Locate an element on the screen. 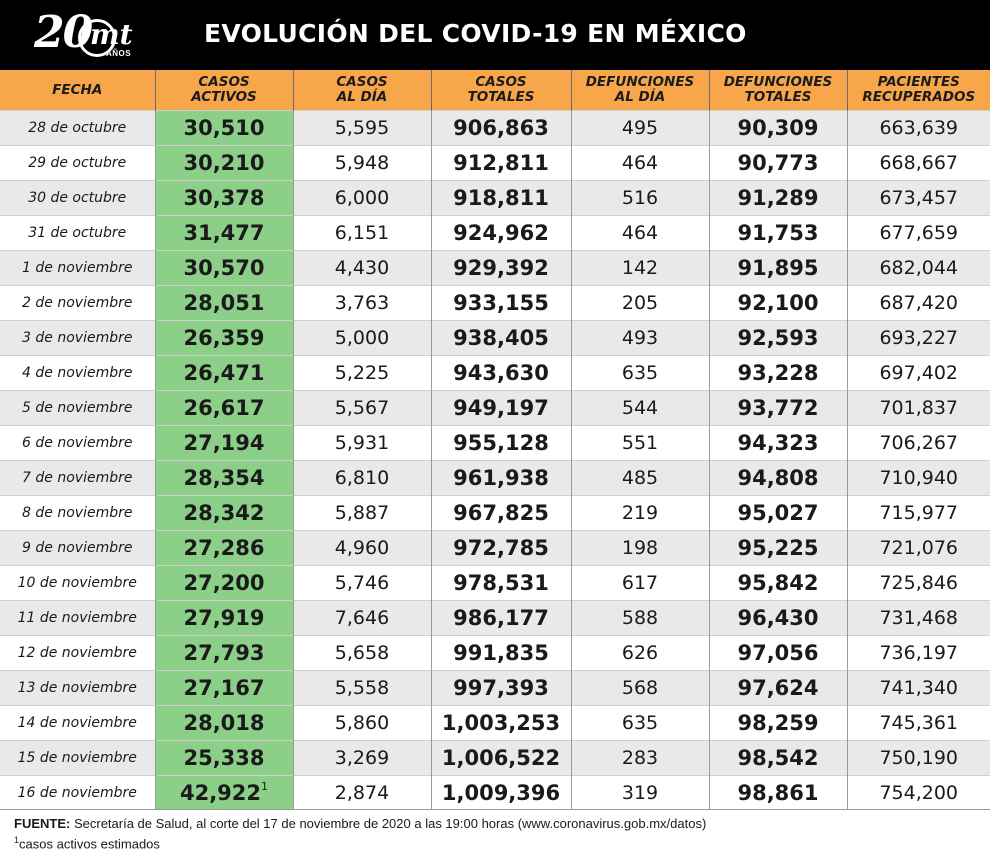  cell-value: 27,167 is located at coordinates (223, 688).